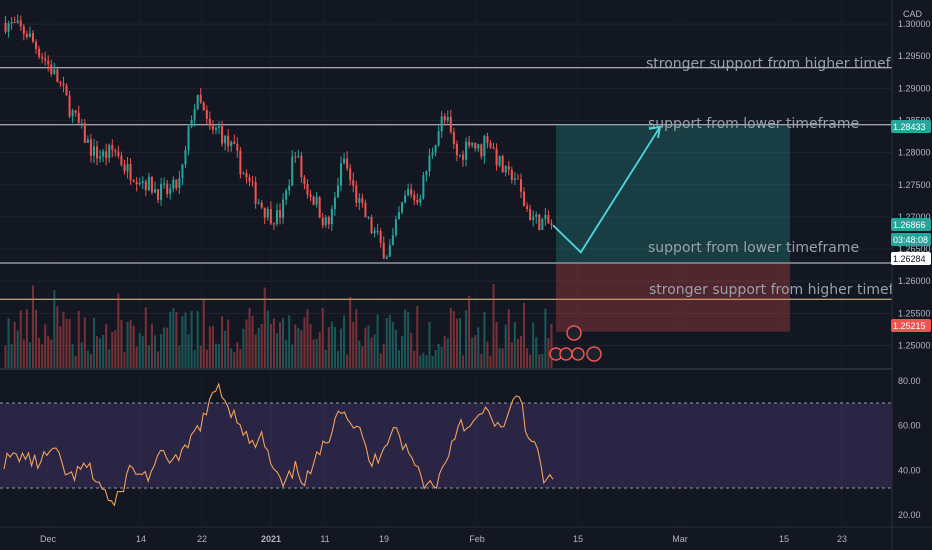 This screenshot has width=932, height=550. I want to click on level-annotation: stronger support from higher timeframe, so click(786, 64).